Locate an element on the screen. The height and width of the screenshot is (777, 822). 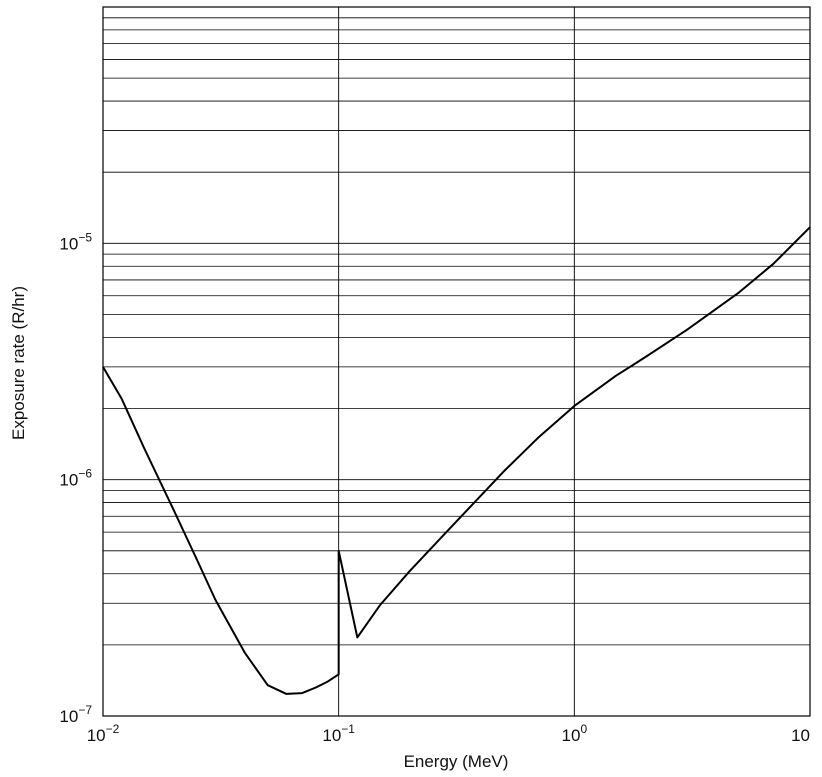
x-axis-ticks: 10⁻² 10⁻¹ 100 10 is located at coordinates (448, 733).